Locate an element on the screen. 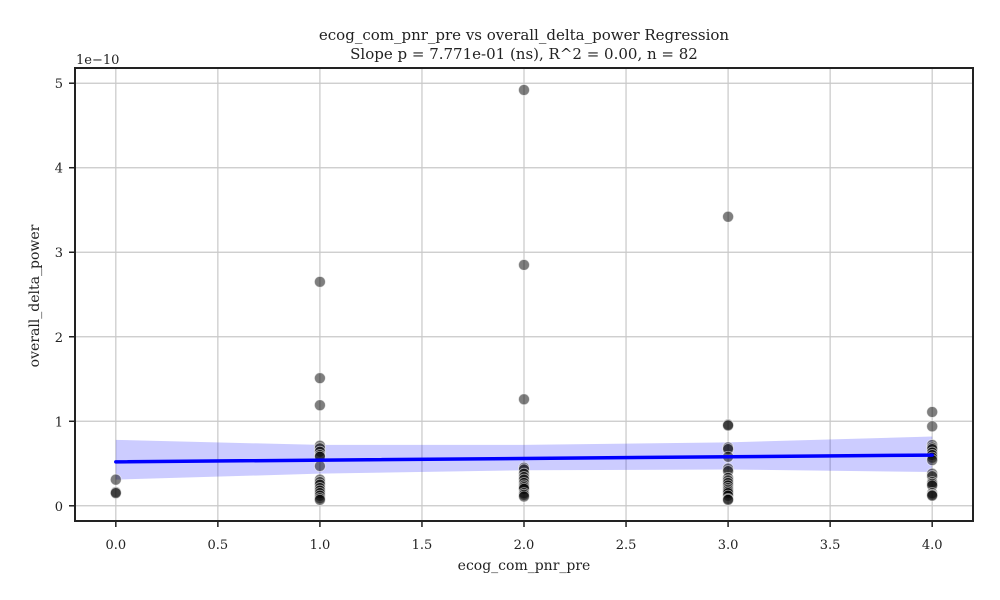 This screenshot has width=1000, height=600. x-tick-label: 3.0 is located at coordinates (728, 545).